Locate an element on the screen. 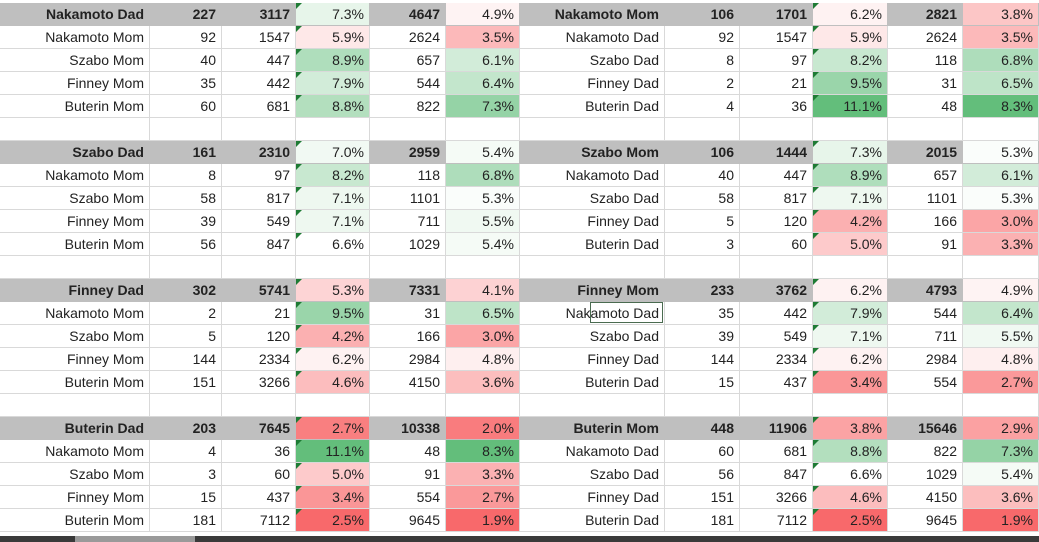  left-pct2-cell: 5.5% is located at coordinates (483, 221).